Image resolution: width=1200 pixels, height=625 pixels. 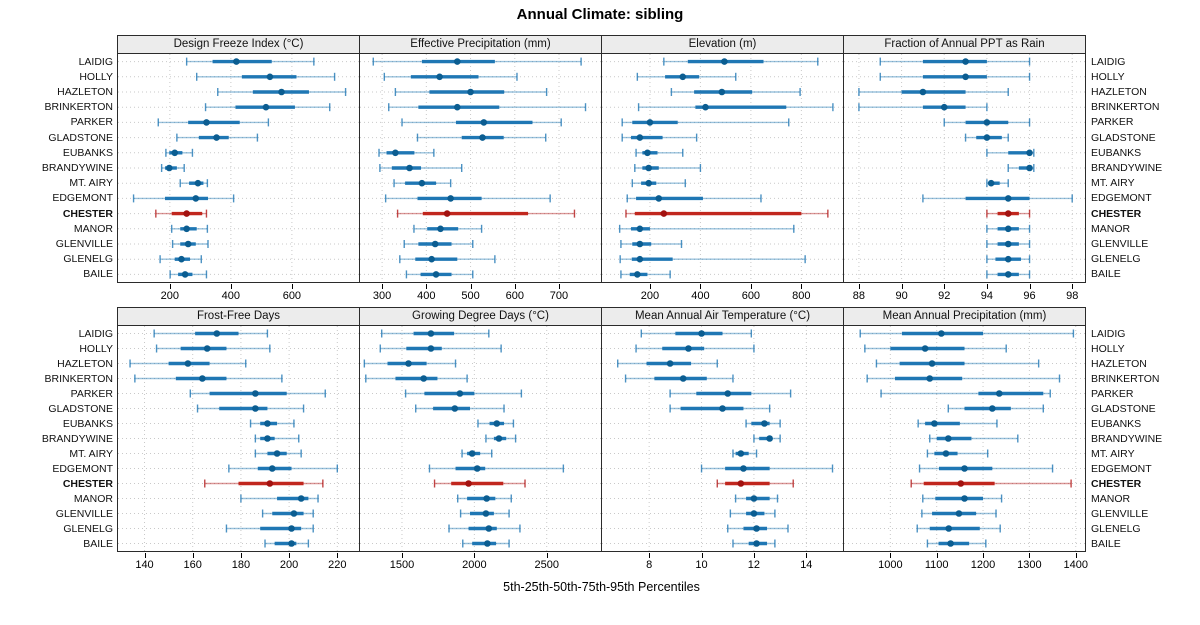 I want to click on axis-tick-label: 1100, so click(x=936, y=565).